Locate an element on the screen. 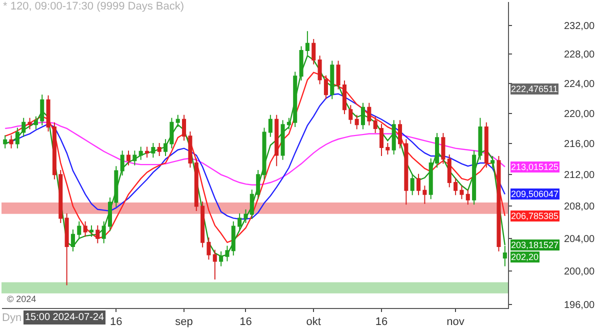  text: Dyn is located at coordinates (12, 318).